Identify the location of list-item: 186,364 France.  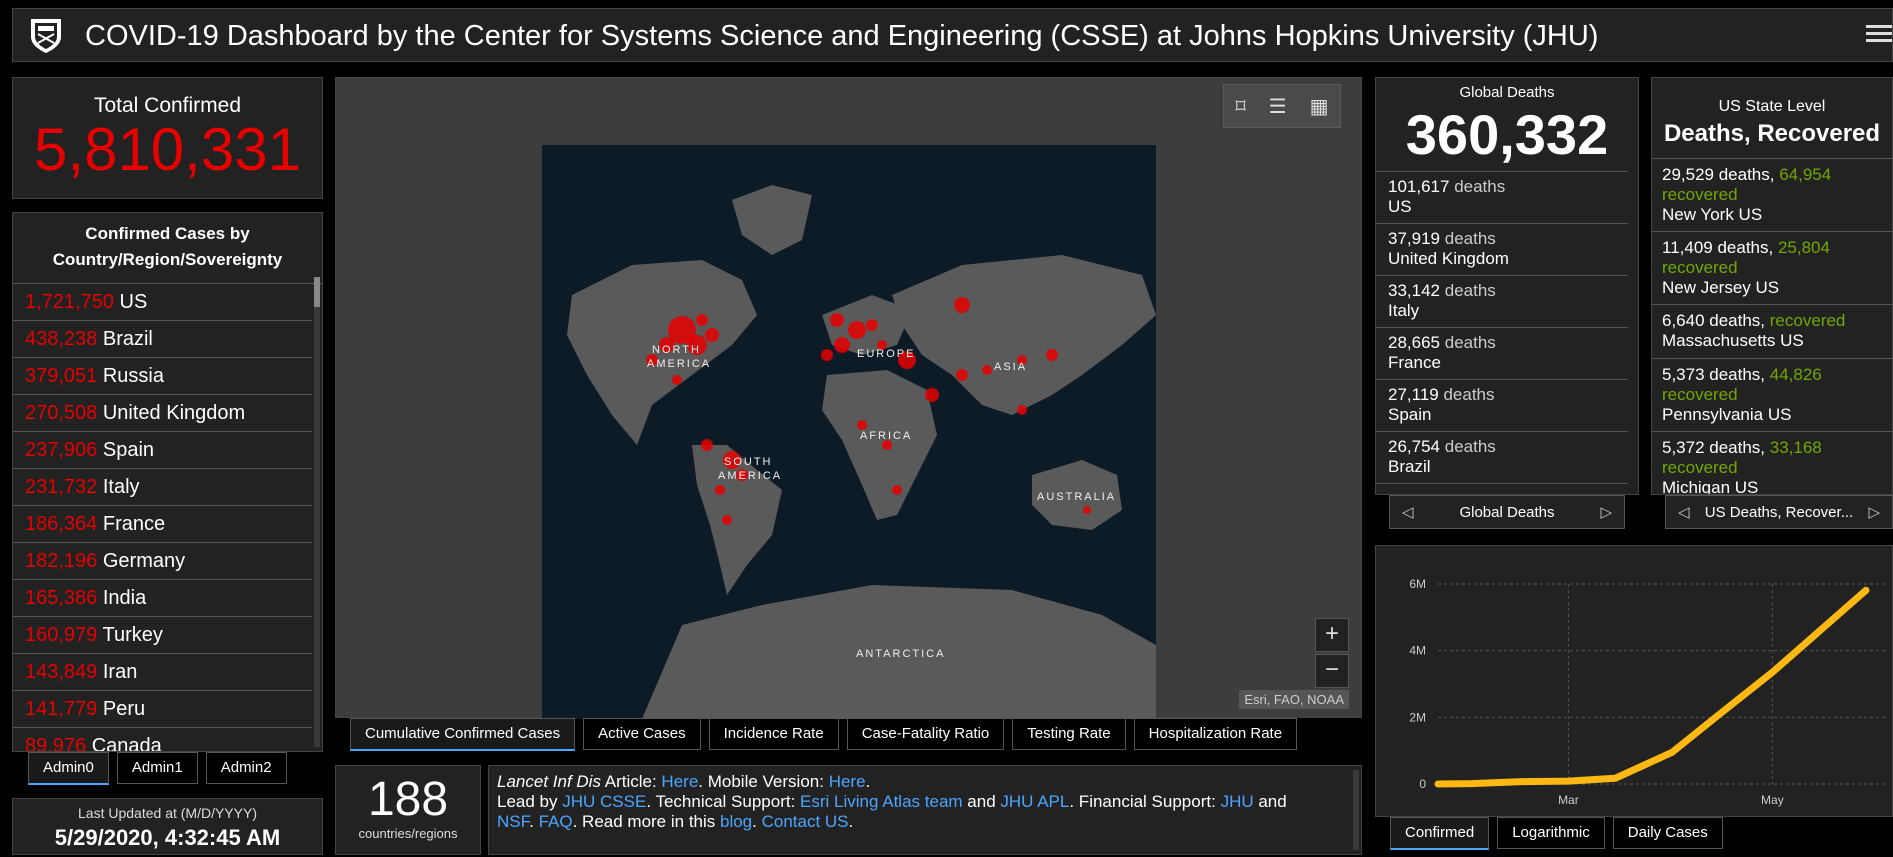
(162, 524).